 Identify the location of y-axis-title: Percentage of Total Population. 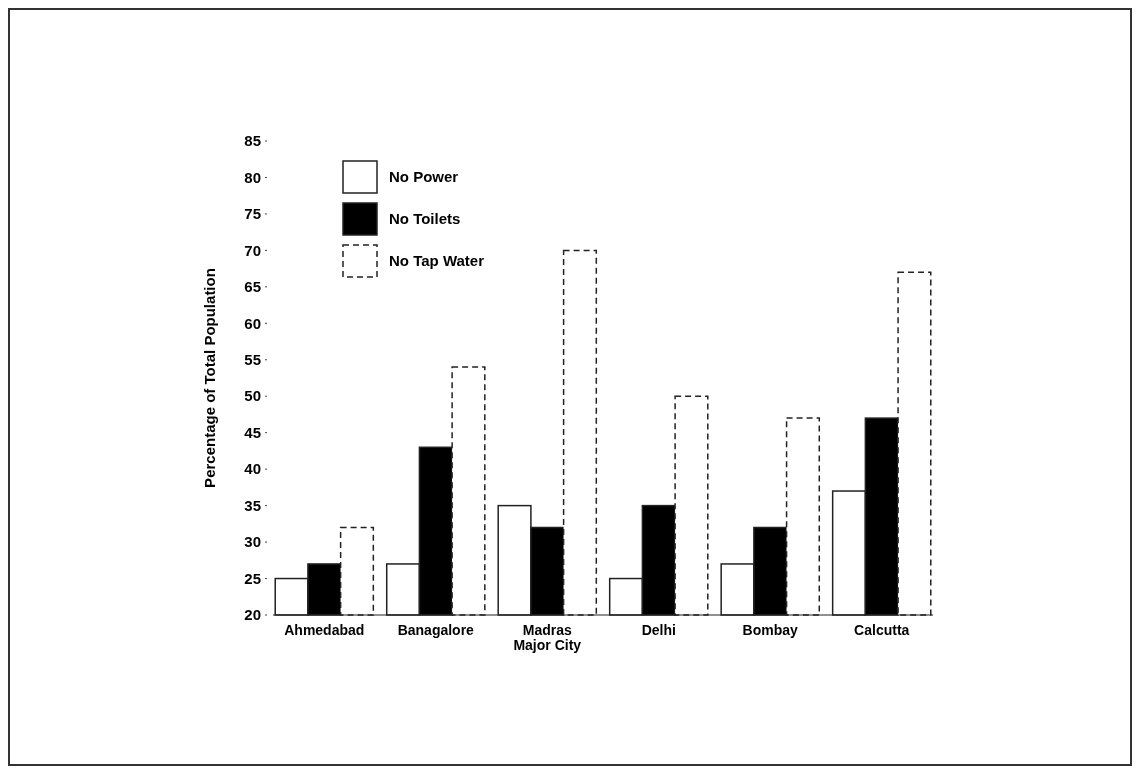
(209, 378).